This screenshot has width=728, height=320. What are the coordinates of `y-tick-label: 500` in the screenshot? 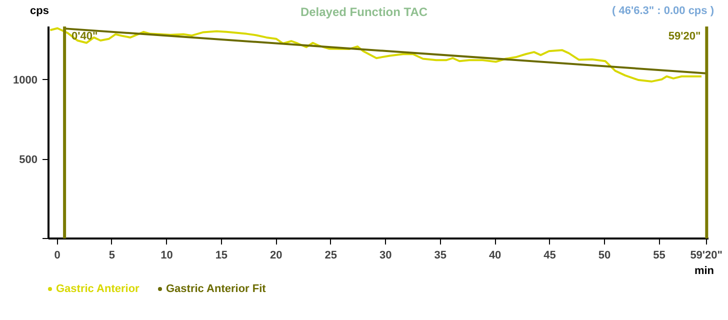 It's located at (28, 160).